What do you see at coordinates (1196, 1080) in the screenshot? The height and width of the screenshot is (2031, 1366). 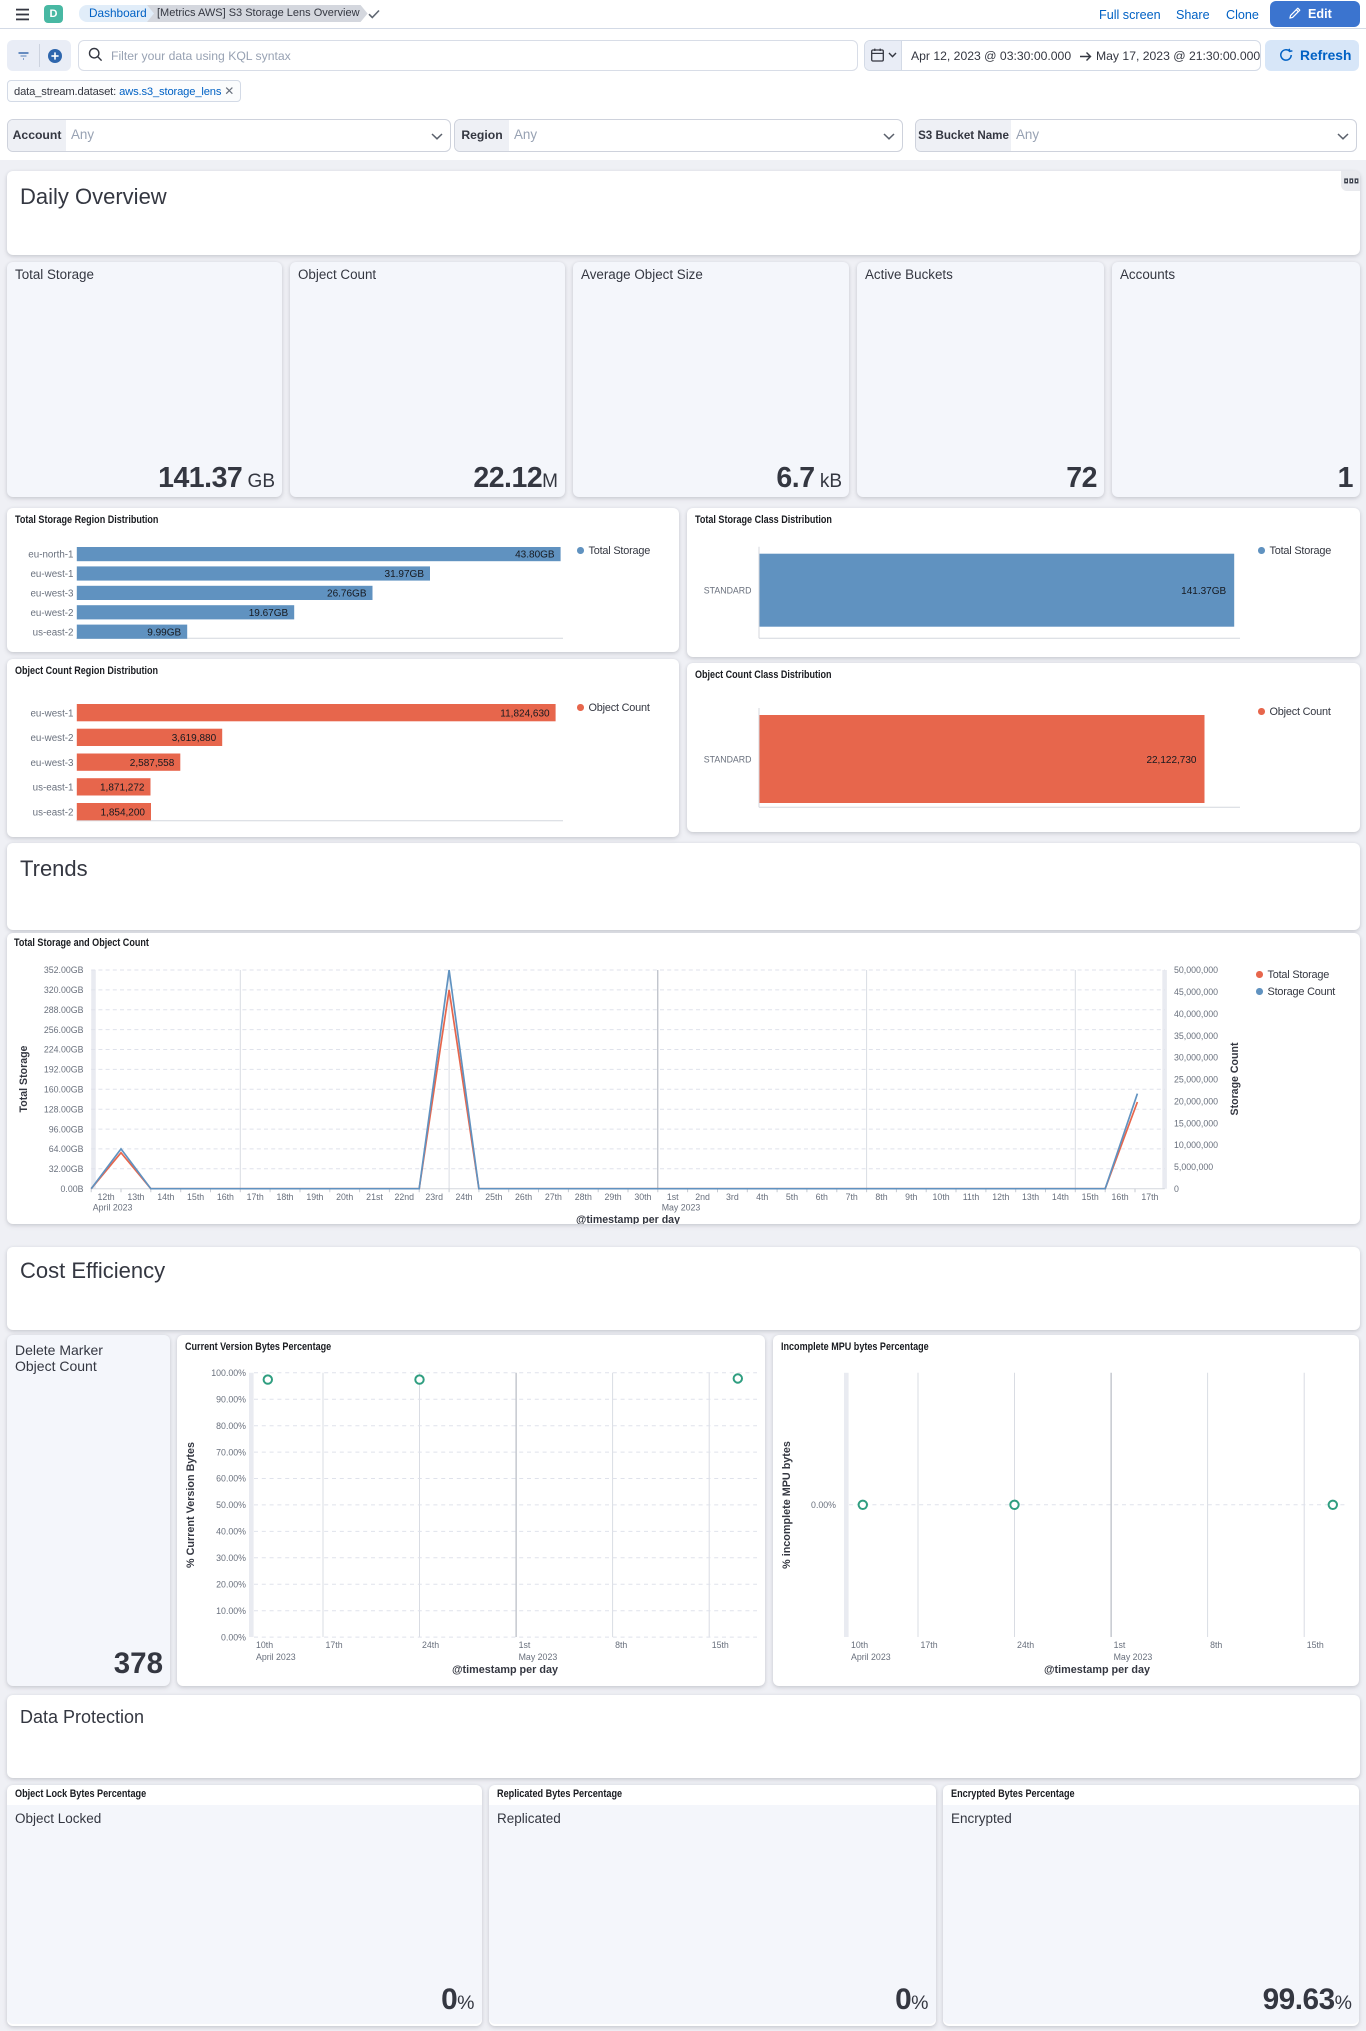 I see `svg-text: 25,000,000` at bounding box center [1196, 1080].